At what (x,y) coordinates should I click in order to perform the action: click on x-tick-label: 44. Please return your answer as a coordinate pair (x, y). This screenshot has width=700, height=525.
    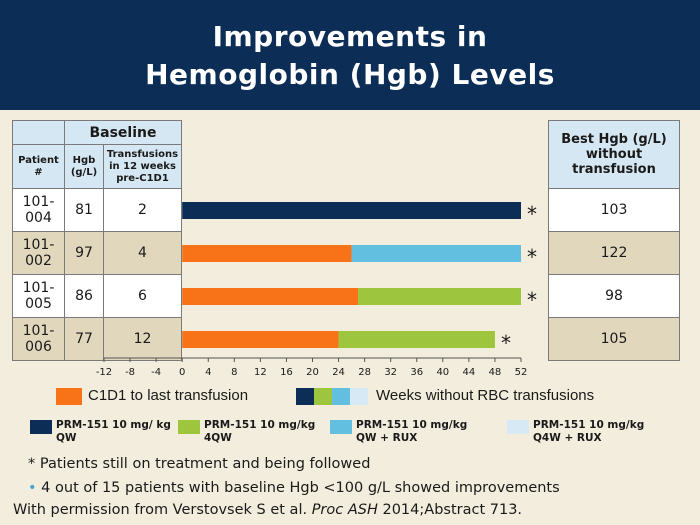
    Looking at the image, I should click on (469, 372).